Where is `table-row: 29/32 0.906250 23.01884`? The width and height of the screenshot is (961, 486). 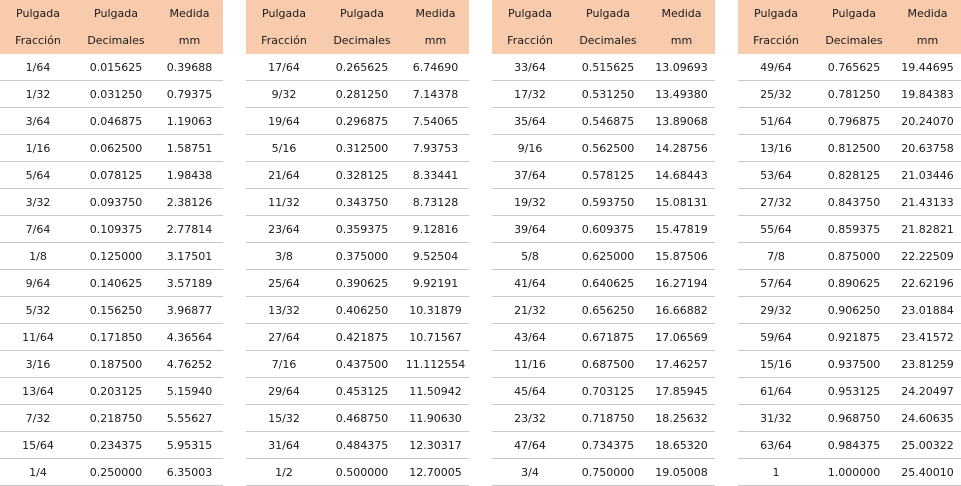
table-row: 29/32 0.906250 23.01884 is located at coordinates (849, 310).